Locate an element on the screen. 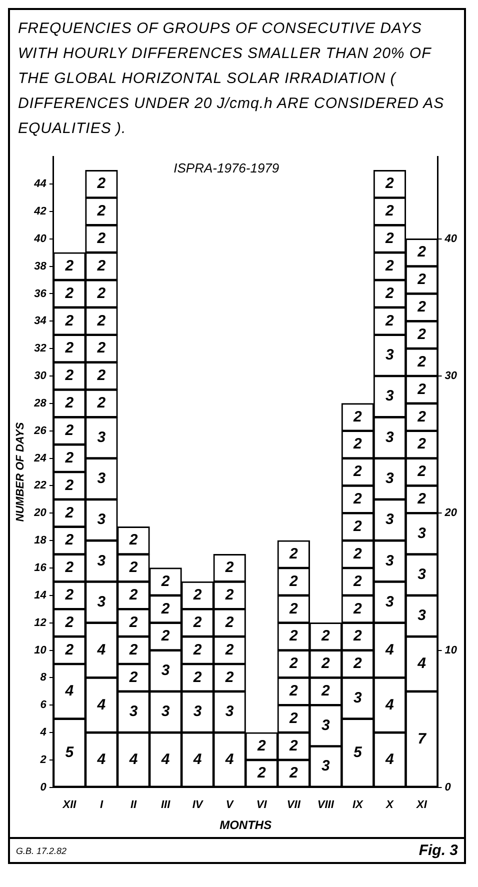 Image resolution: width=478 pixels, height=887 pixels. y-tick-label: 18 is located at coordinates (41, 540).